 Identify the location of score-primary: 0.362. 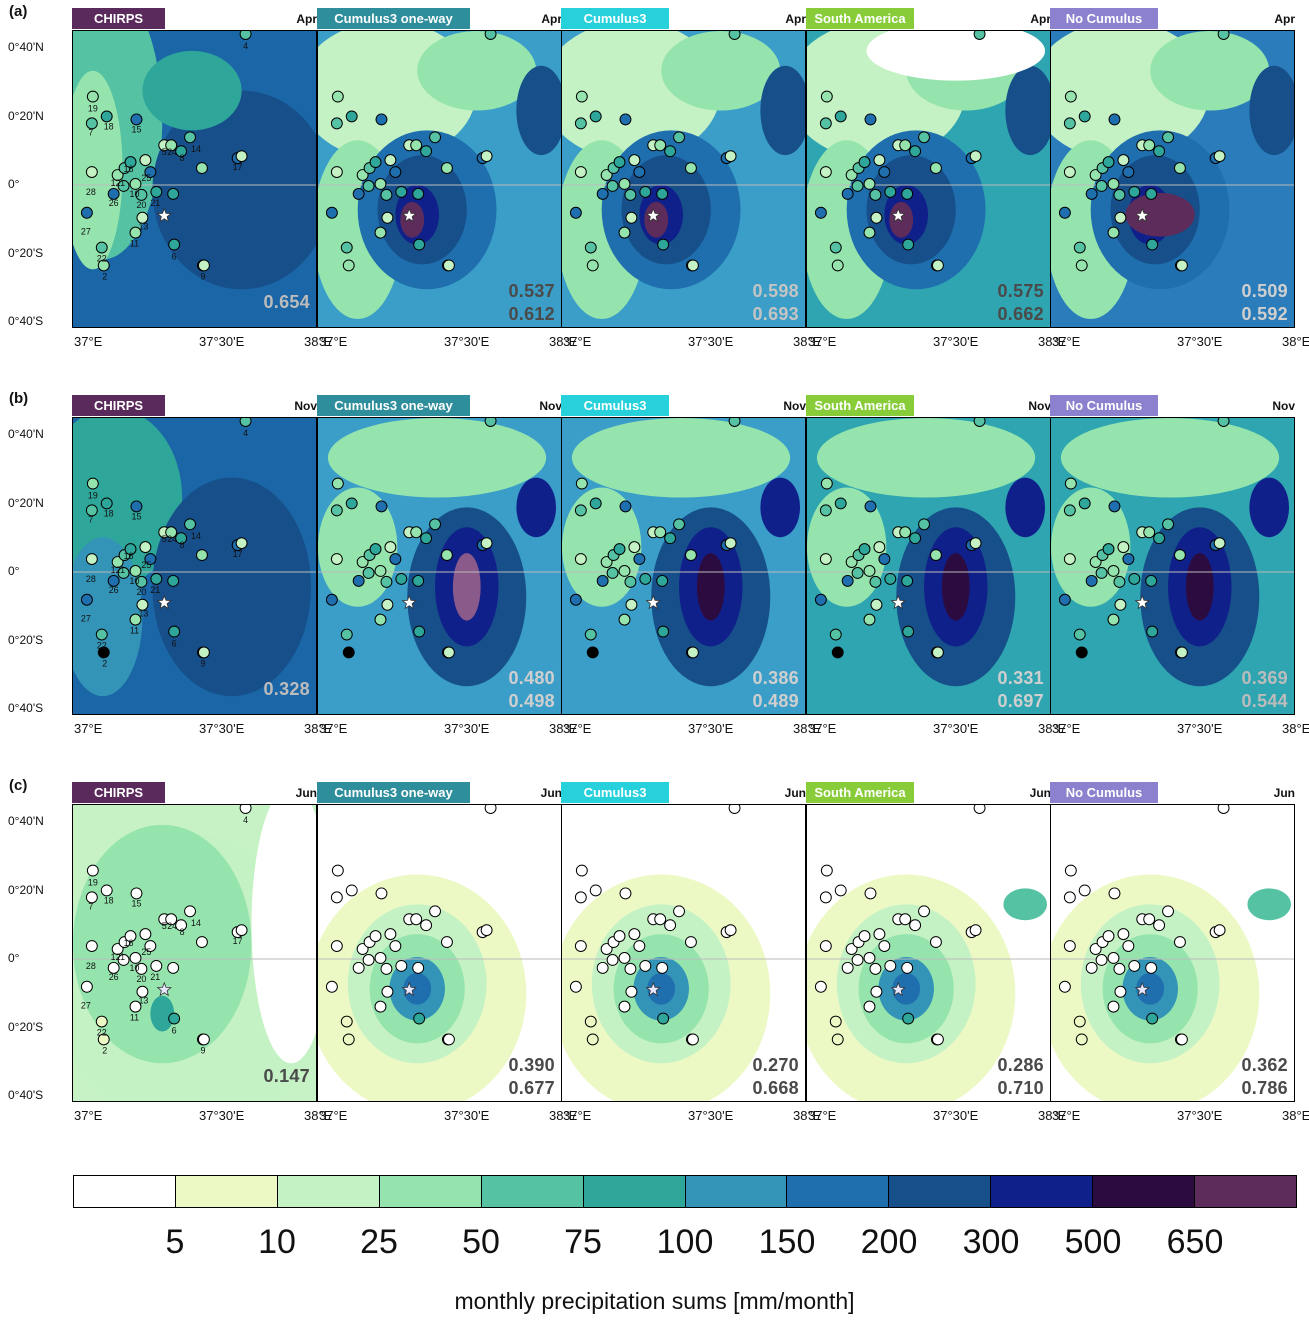
(1264, 1065).